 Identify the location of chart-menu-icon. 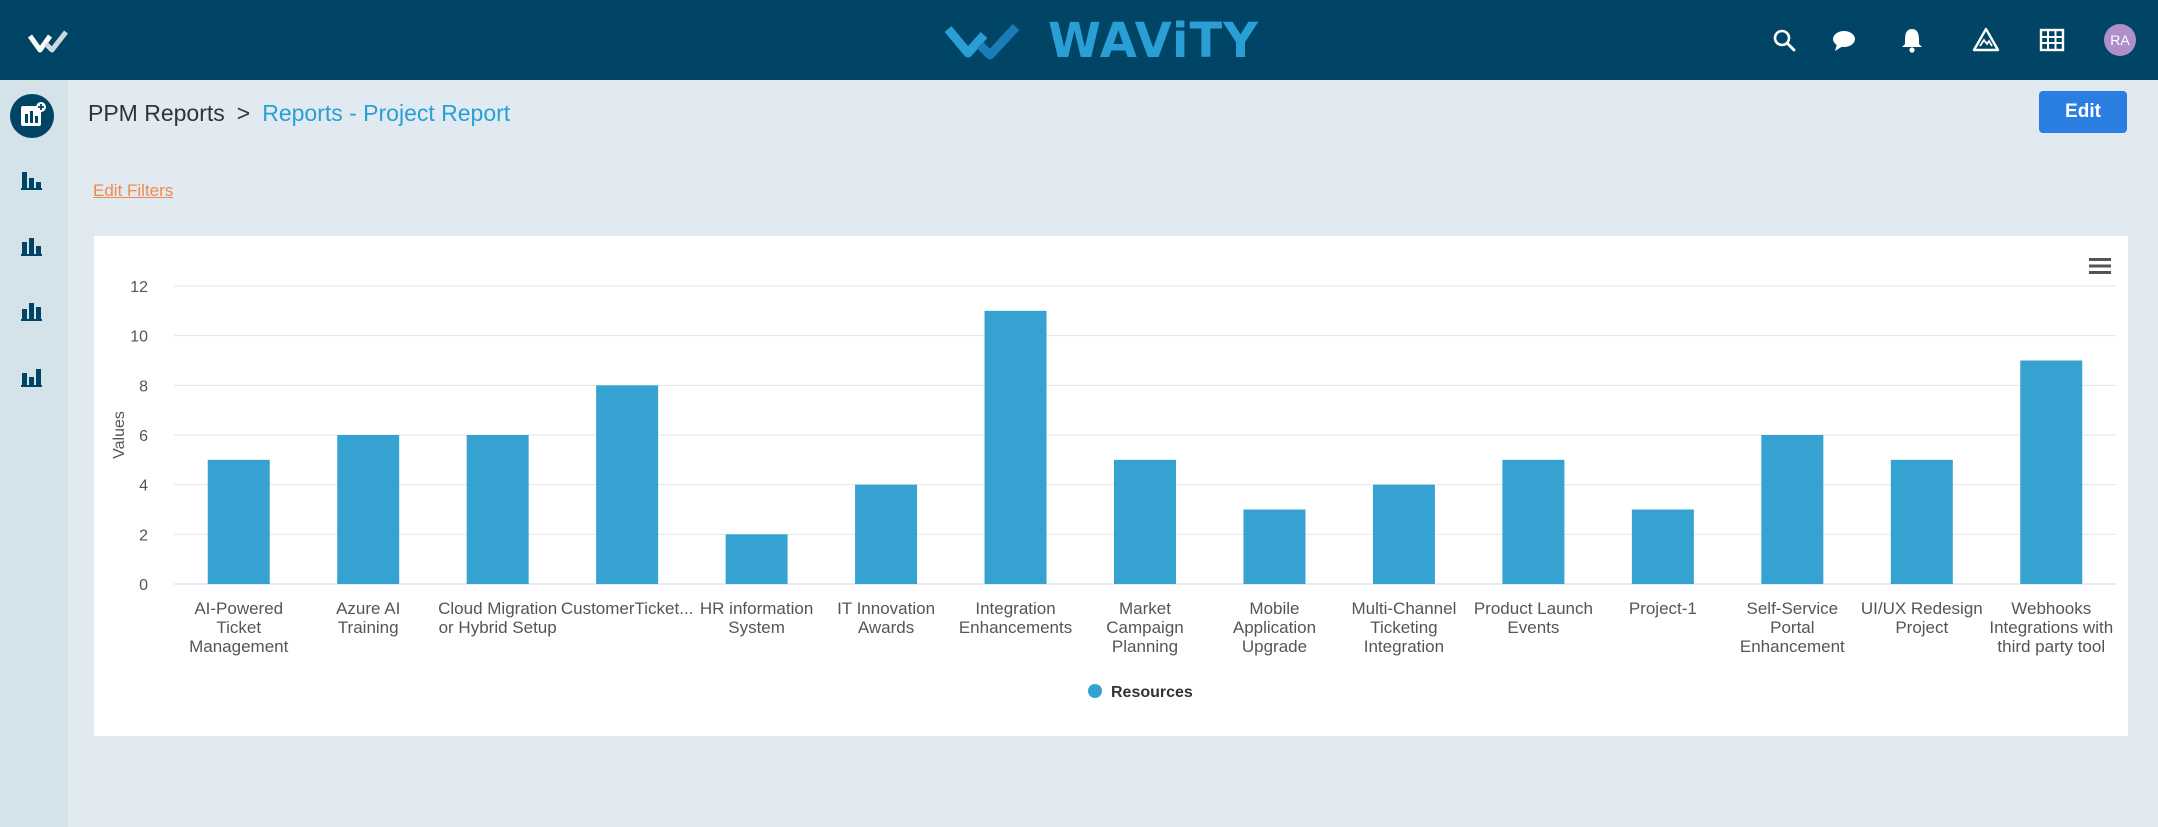
(2100, 266).